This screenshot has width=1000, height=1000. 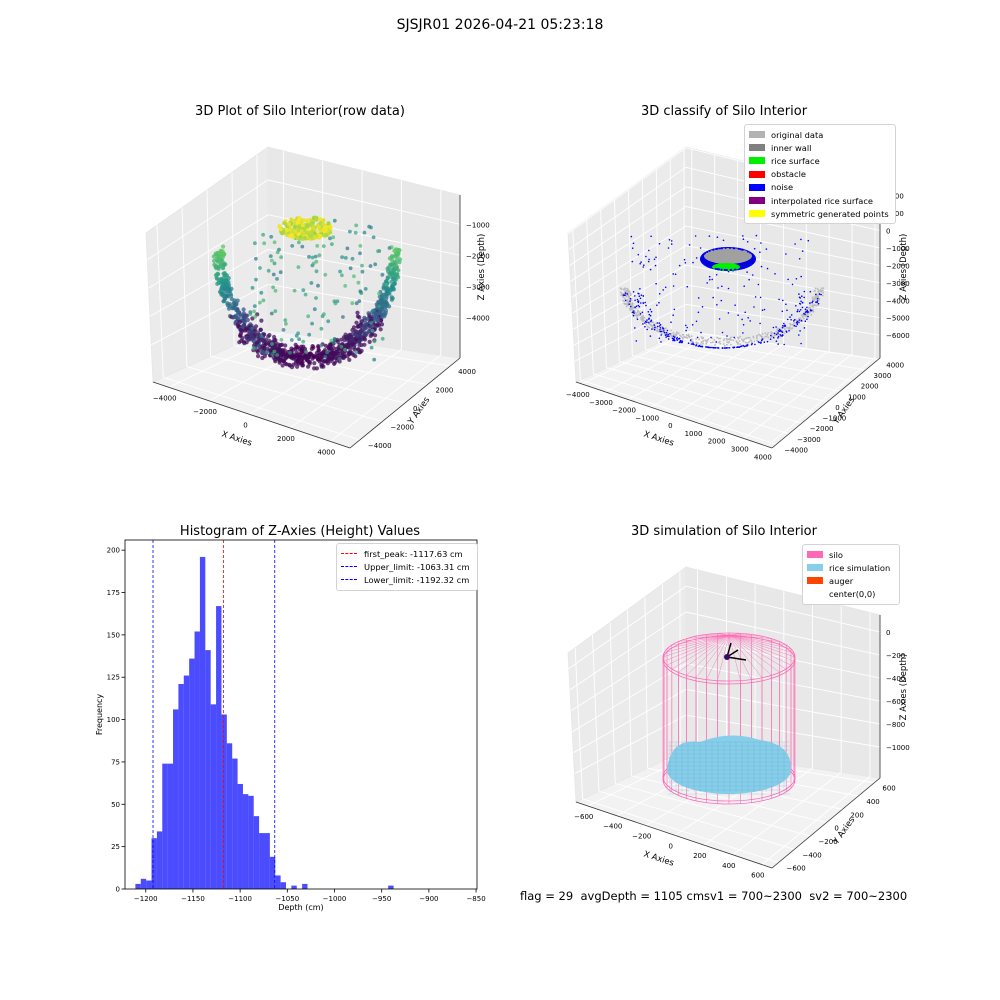 I want to click on p1-z-tick-label: −2000, so click(x=478, y=256).